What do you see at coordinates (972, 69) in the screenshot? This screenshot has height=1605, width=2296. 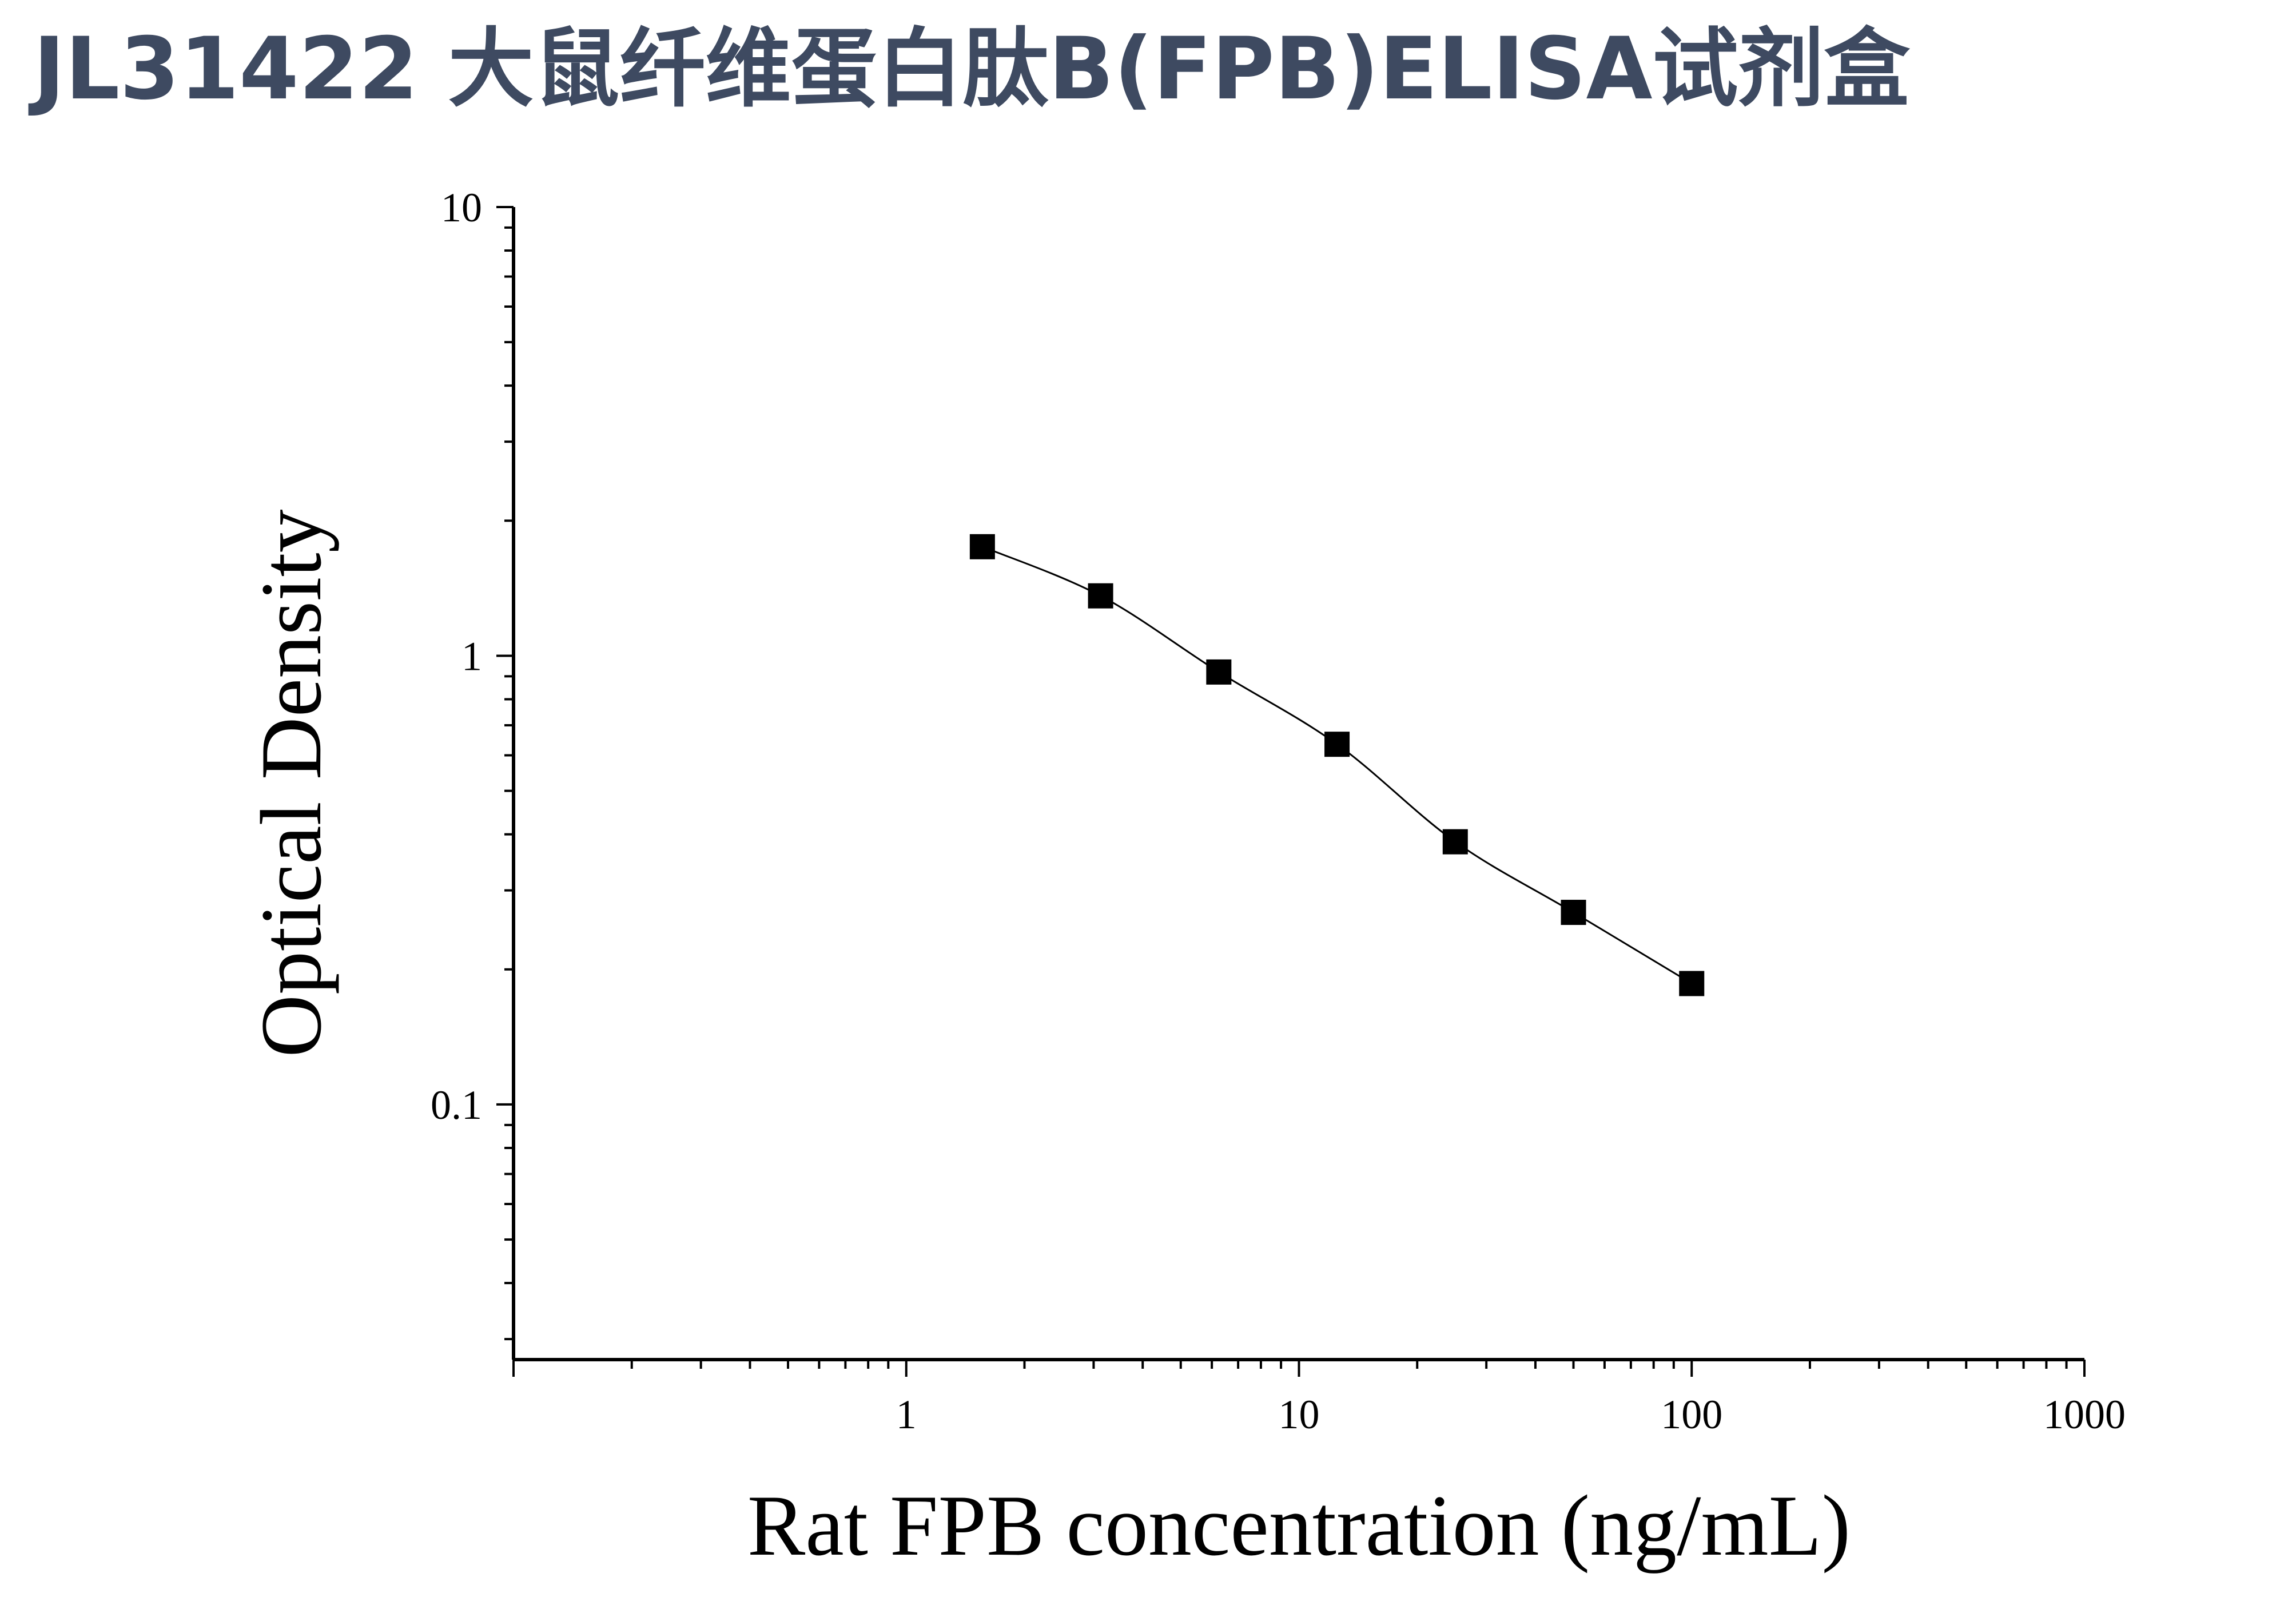 I see `page-title: JL31422 大鼠纤维蛋白肽B(FPB)ELISA试剂盒` at bounding box center [972, 69].